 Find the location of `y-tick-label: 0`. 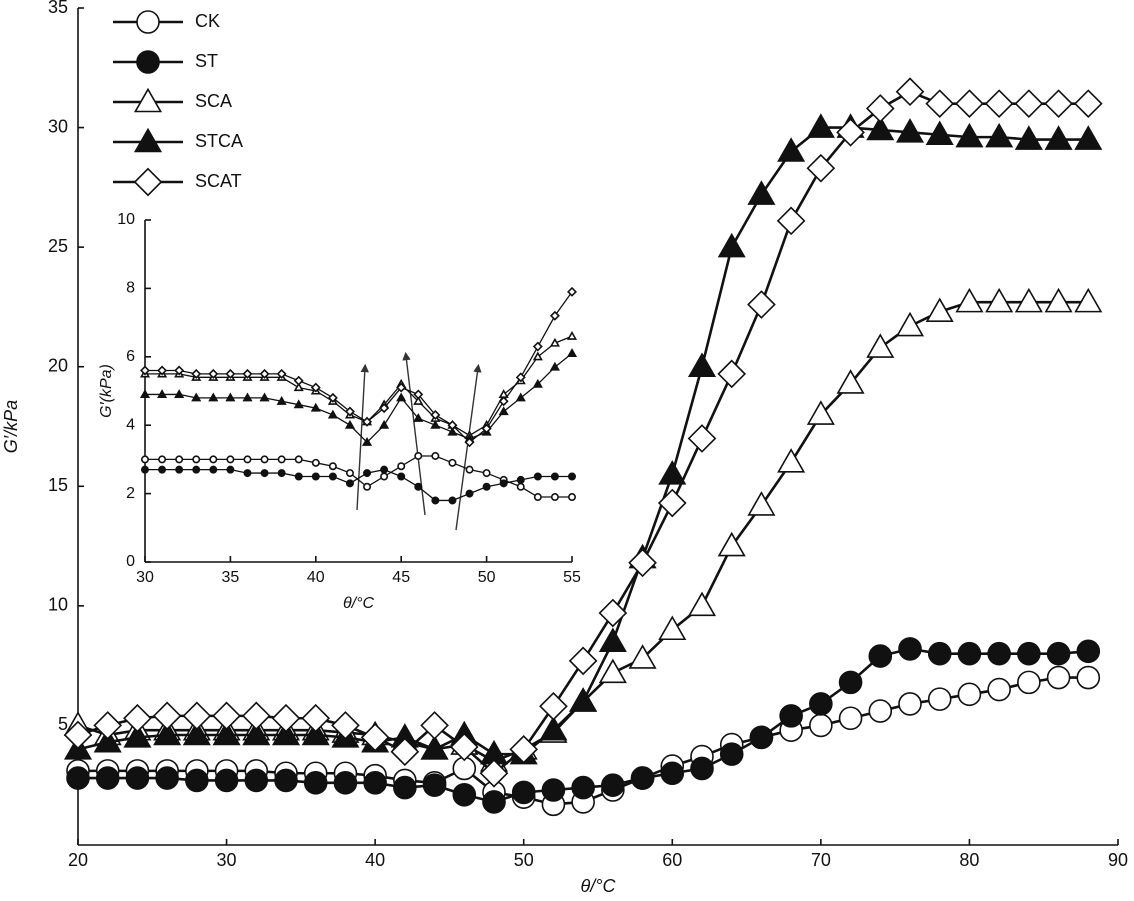

y-tick-label: 0 is located at coordinates (130, 561).